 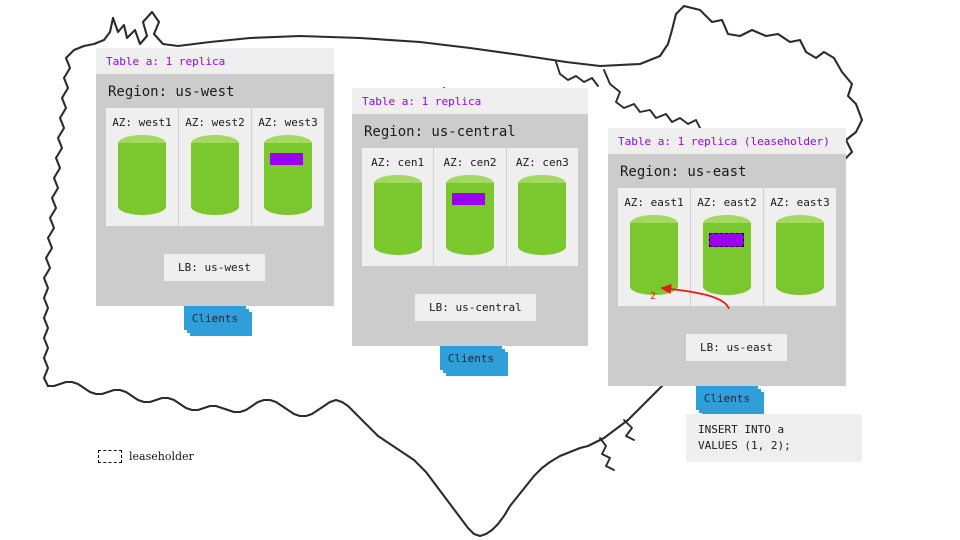 What do you see at coordinates (800, 202) in the screenshot?
I see `az-label: AZ: east3` at bounding box center [800, 202].